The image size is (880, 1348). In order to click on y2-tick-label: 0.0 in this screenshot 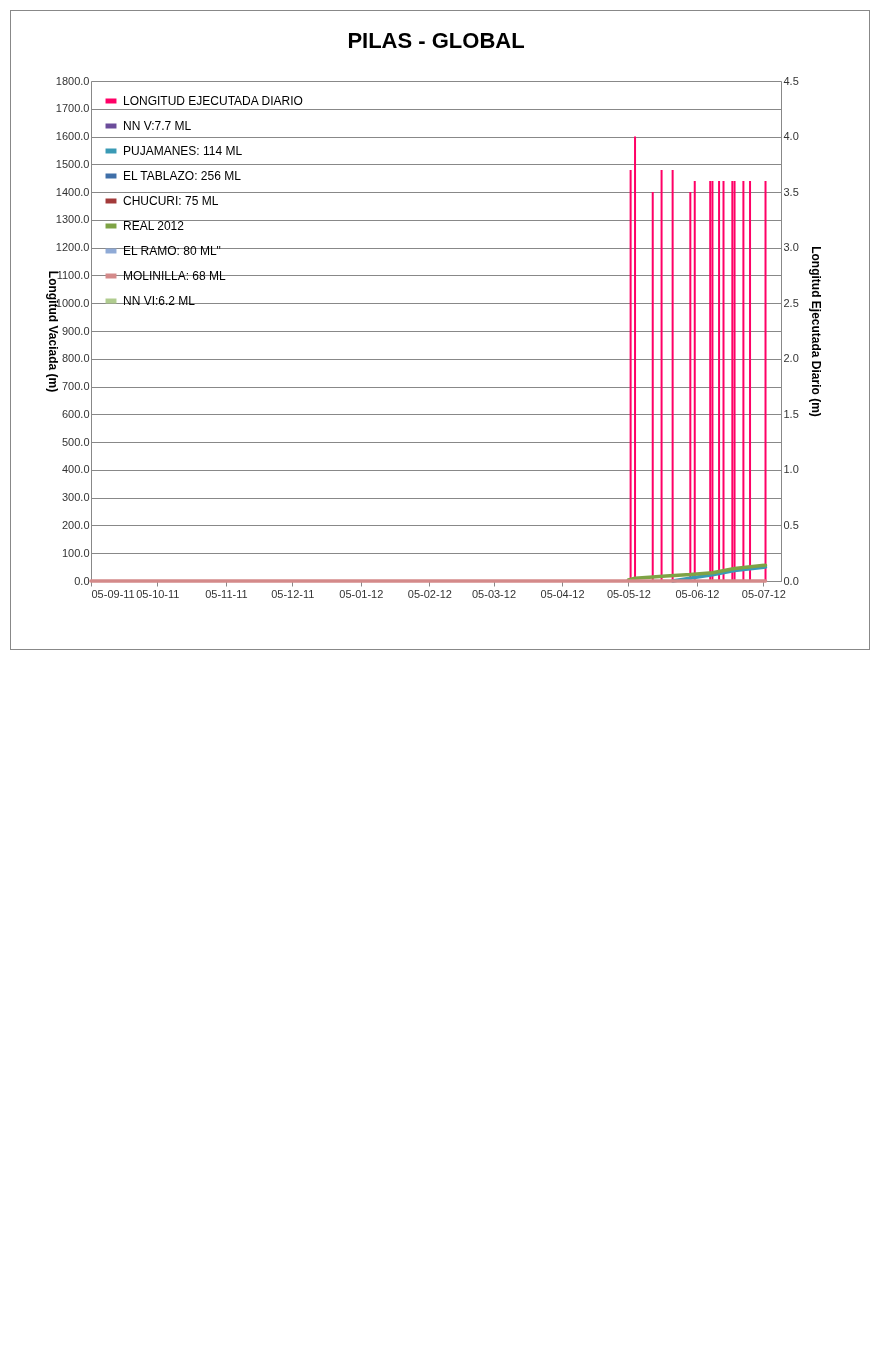, I will do `click(791, 580)`.